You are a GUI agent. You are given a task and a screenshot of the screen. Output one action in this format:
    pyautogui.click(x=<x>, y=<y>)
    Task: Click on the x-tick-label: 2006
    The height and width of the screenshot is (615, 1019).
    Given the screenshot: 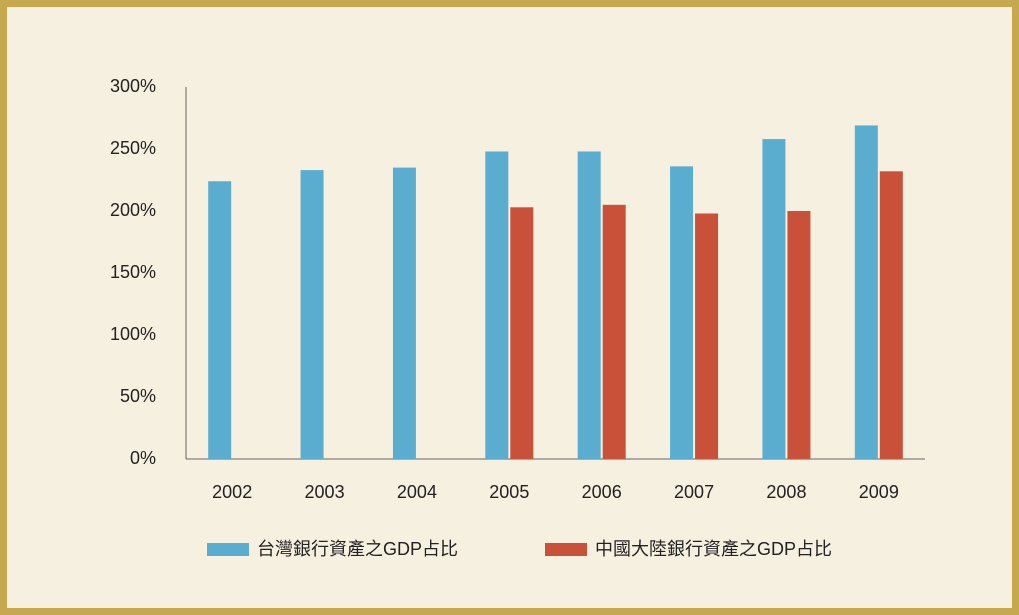 What is the action you would take?
    pyautogui.click(x=602, y=492)
    